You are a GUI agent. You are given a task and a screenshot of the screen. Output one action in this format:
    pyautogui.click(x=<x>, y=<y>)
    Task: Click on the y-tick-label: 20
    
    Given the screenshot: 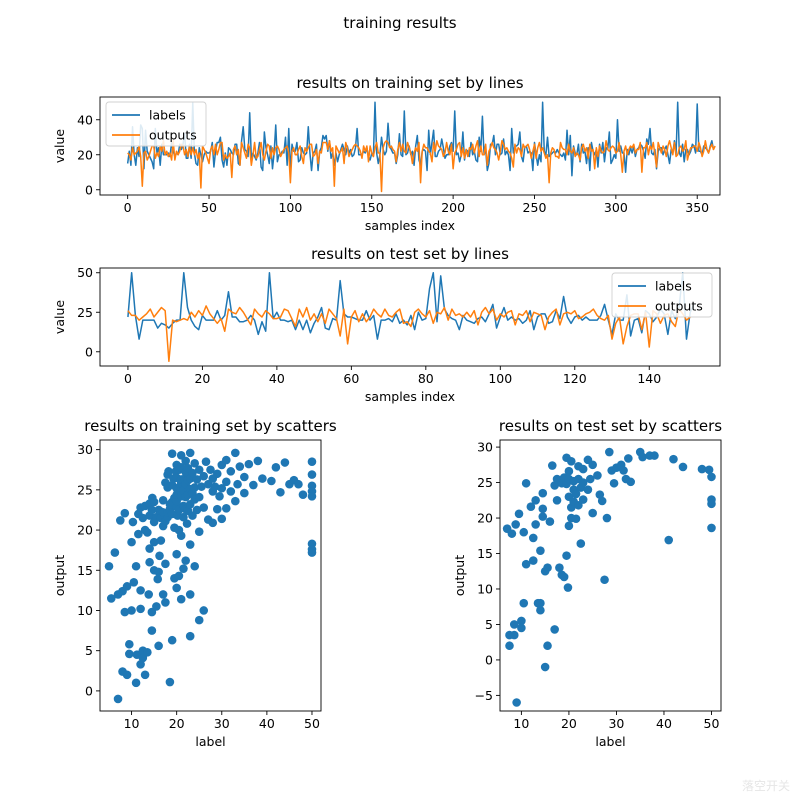 What is the action you would take?
    pyautogui.click(x=85, y=530)
    